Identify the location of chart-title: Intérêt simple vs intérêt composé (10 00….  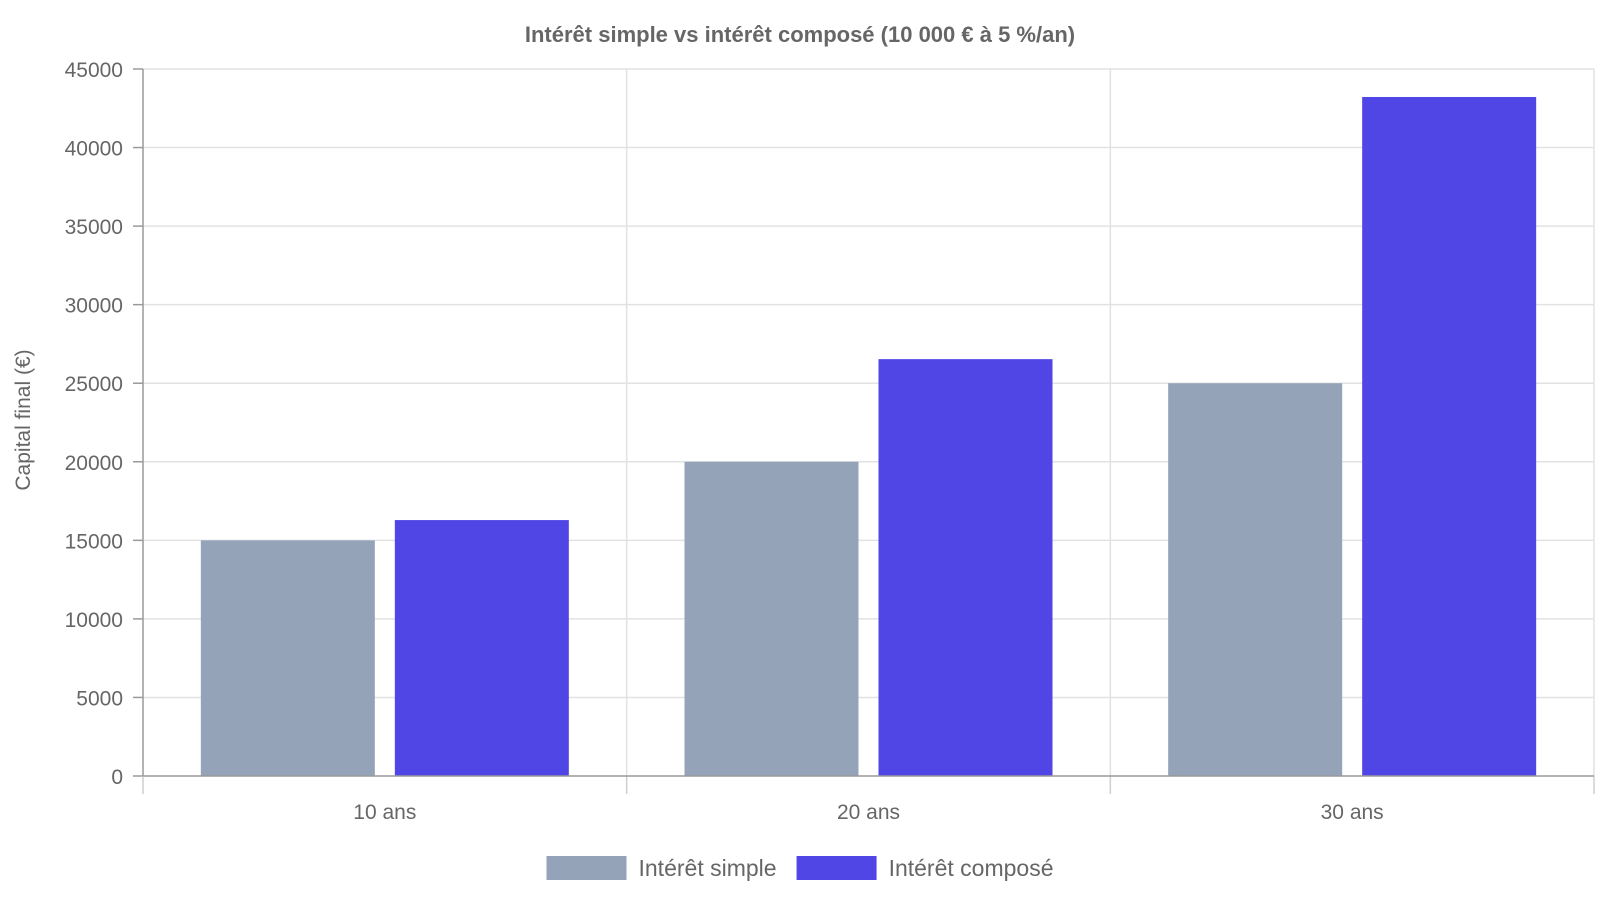
(800, 34).